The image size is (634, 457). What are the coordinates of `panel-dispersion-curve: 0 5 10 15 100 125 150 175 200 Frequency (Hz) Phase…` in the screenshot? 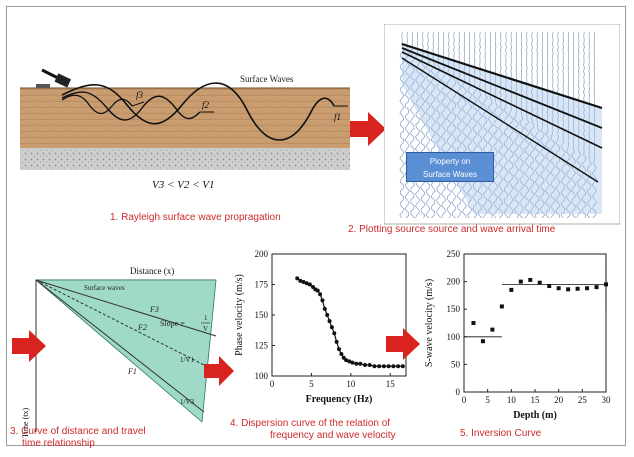 It's located at (325, 346).